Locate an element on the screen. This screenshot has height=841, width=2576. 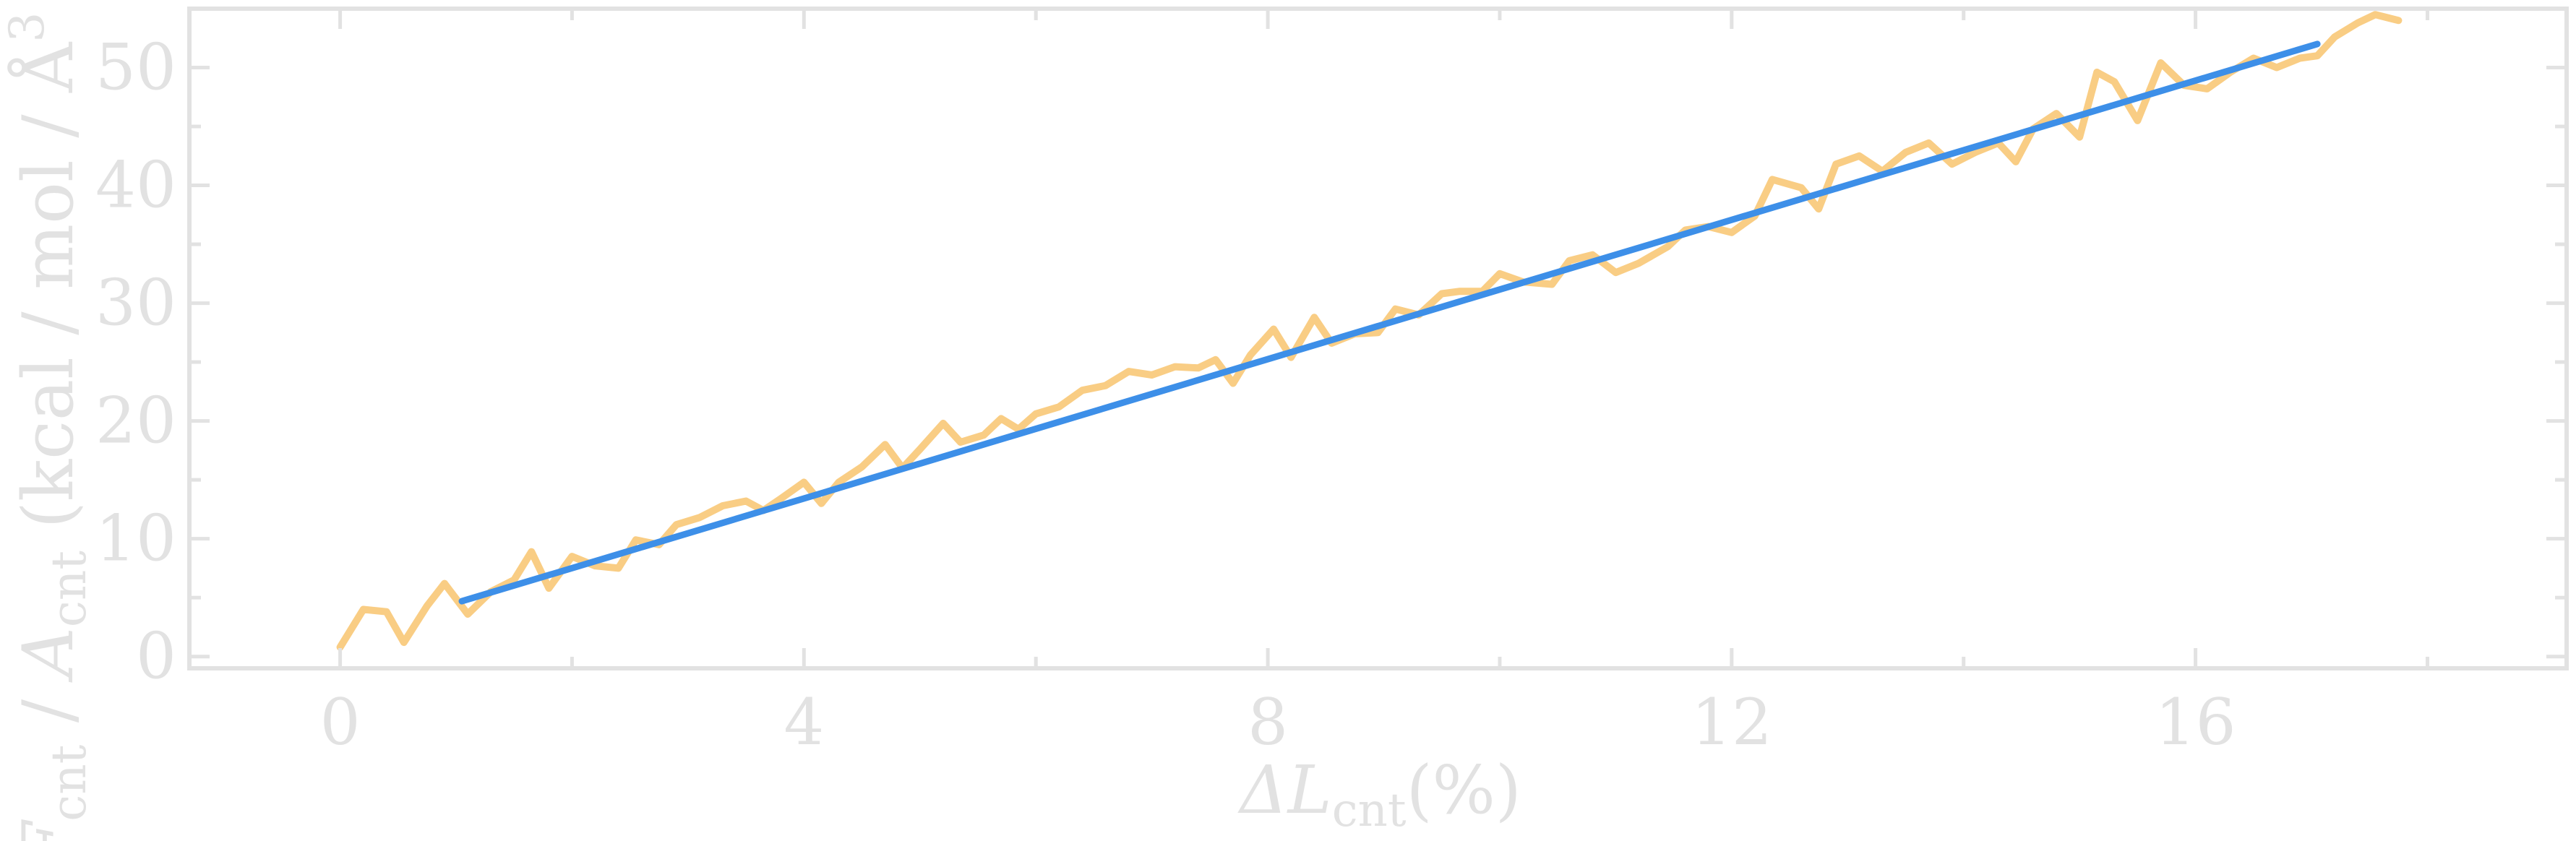
x-axis-label: ΔLcnt(%) is located at coordinates (1379, 794).